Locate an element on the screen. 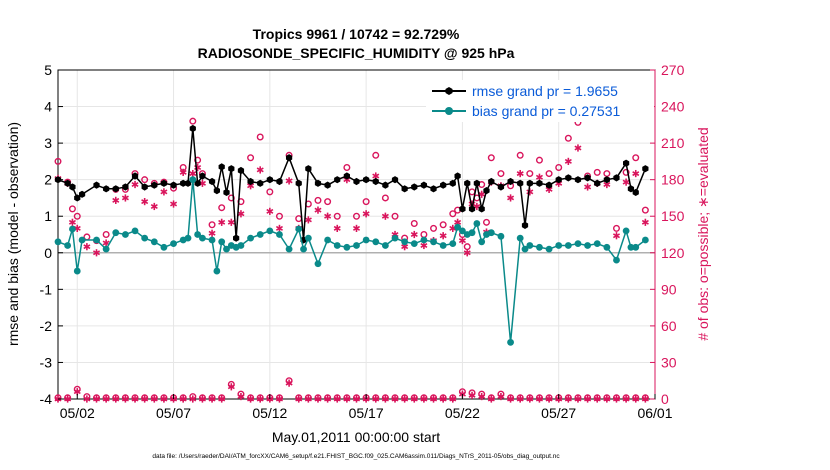 This screenshot has height=470, width=830. y-right-tick-label: 180 is located at coordinates (673, 180).